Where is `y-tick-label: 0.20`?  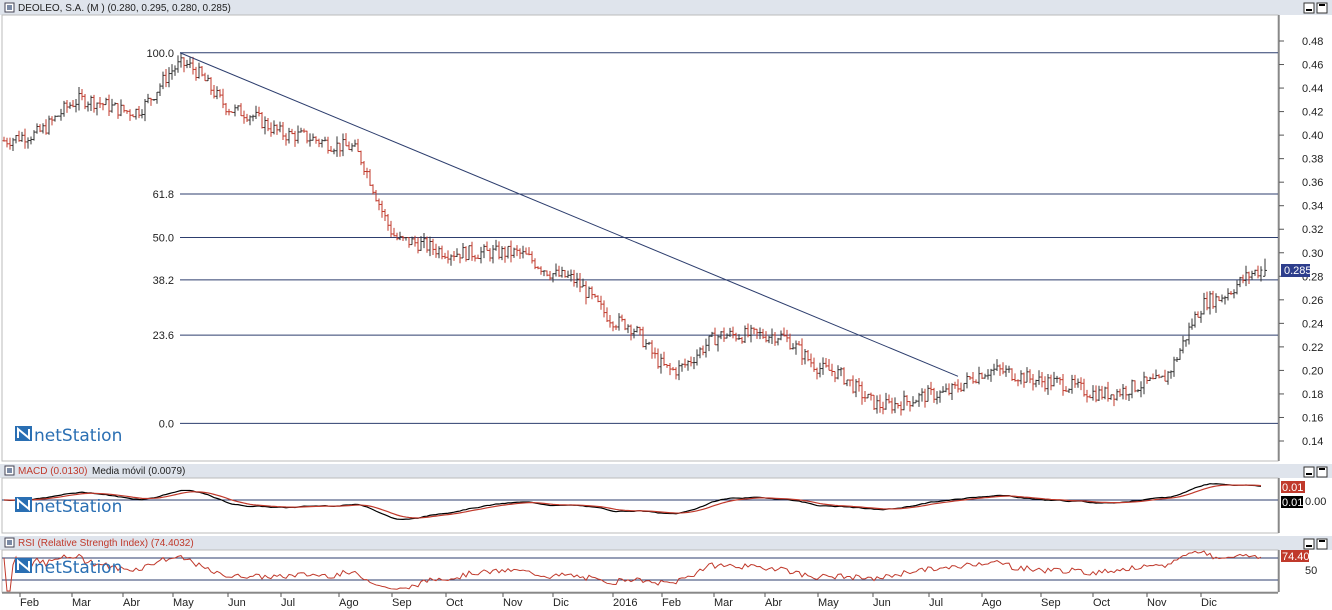 y-tick-label: 0.20 is located at coordinates (1312, 371).